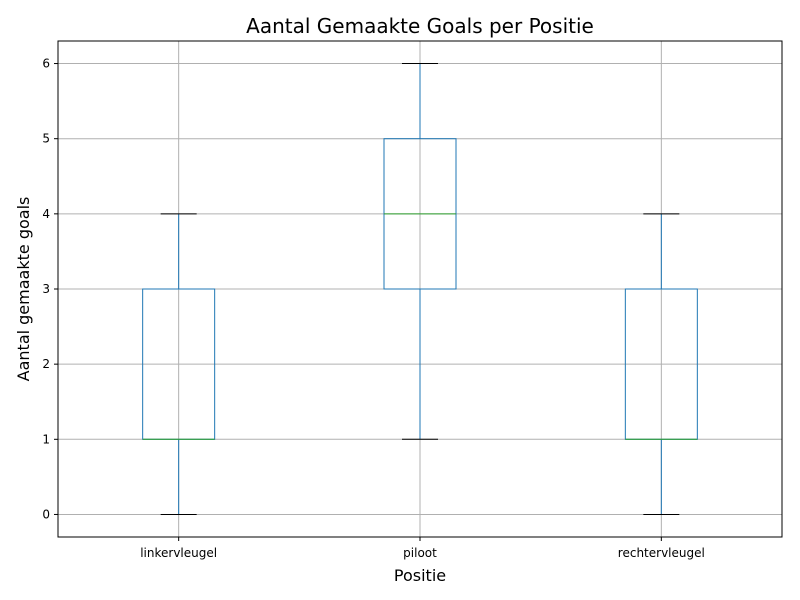 This screenshot has width=800, height=600. What do you see at coordinates (46, 64) in the screenshot?
I see `y-tick-label: 6` at bounding box center [46, 64].